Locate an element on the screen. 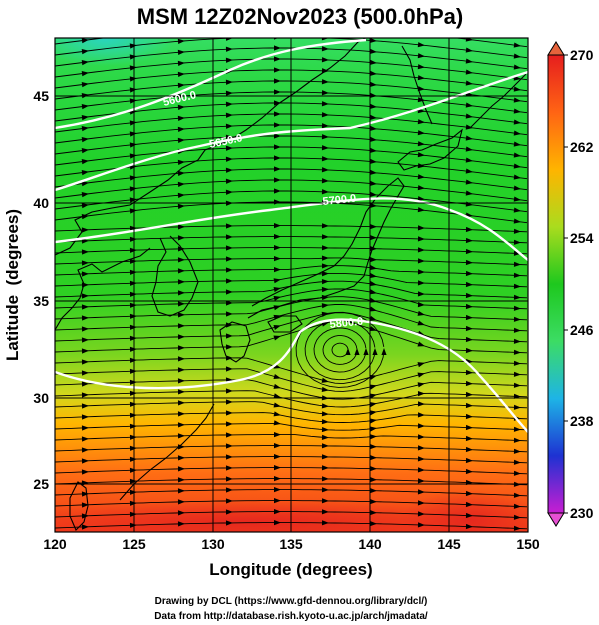 Image resolution: width=599 pixels, height=625 pixels. coastline-korea is located at coordinates (175, 276).